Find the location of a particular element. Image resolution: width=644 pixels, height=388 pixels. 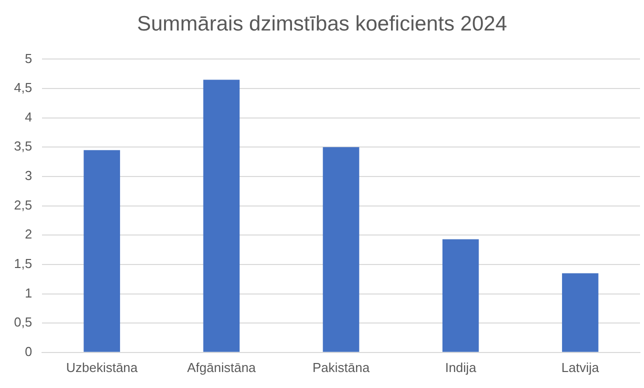

x-tick-label: Uzbekistāna is located at coordinates (102, 367).